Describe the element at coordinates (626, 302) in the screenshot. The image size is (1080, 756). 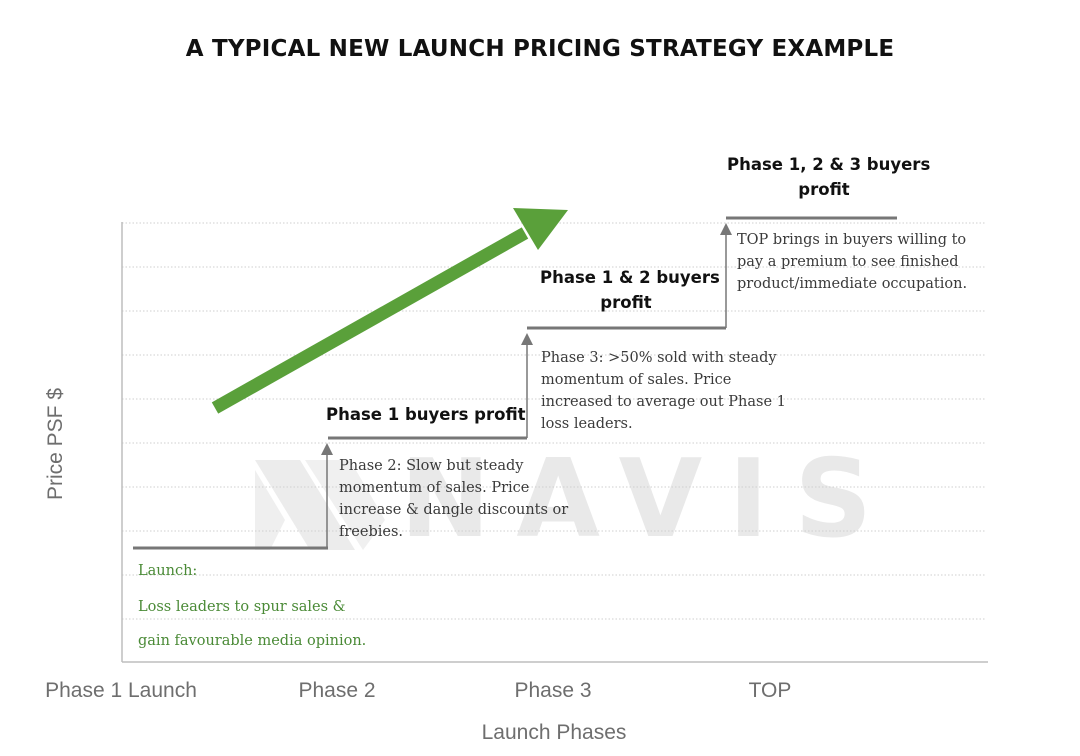
I see `phase12-profit-line: profit` at that location.